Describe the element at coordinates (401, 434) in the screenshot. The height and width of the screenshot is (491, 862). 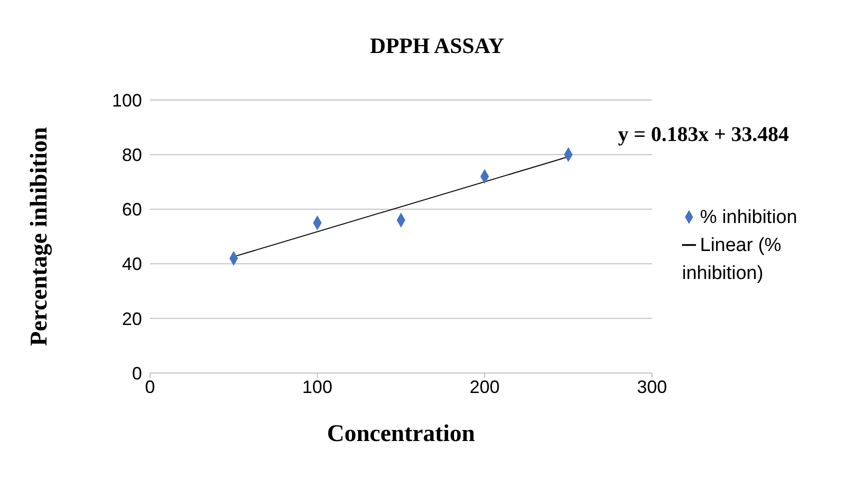
I see `x-axis-title: Concentration` at that location.